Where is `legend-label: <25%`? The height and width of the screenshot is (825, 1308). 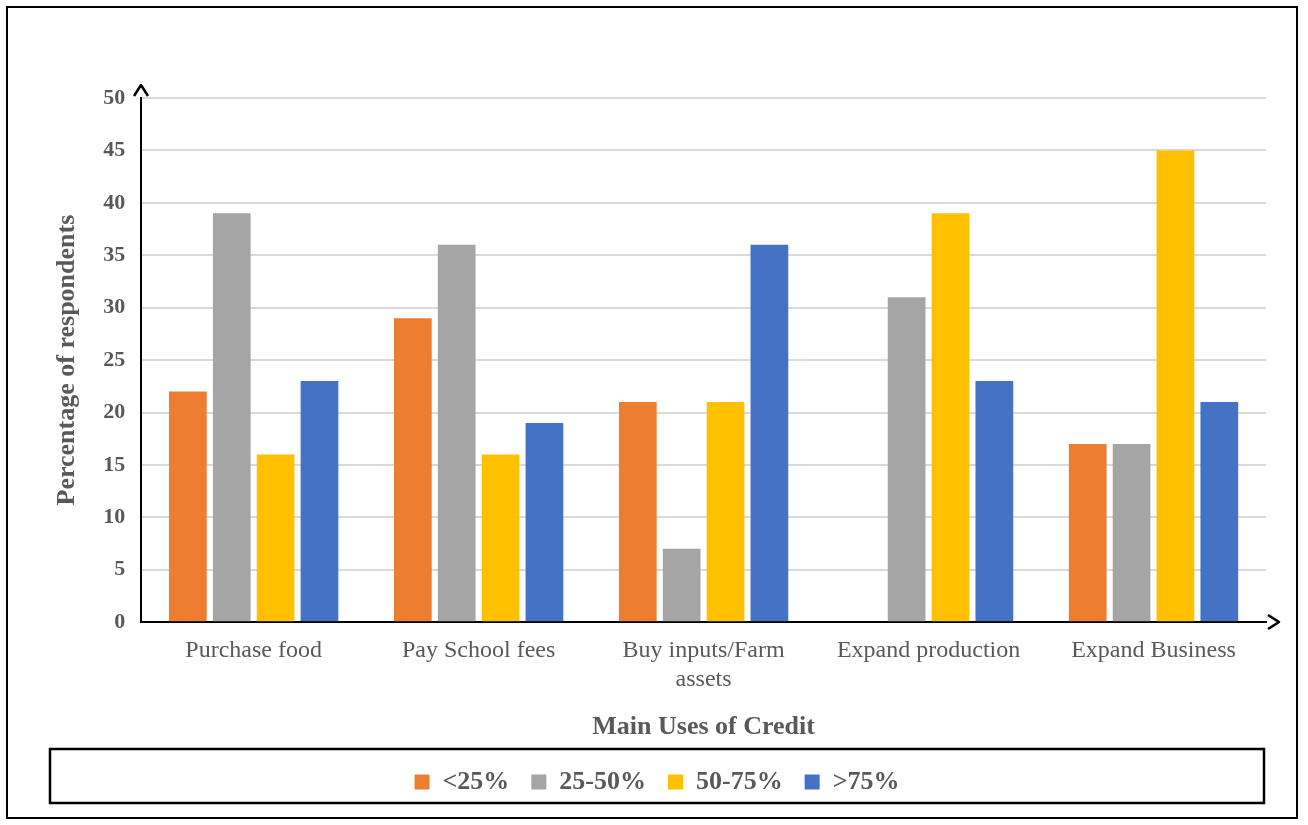
legend-label: <25% is located at coordinates (476, 780).